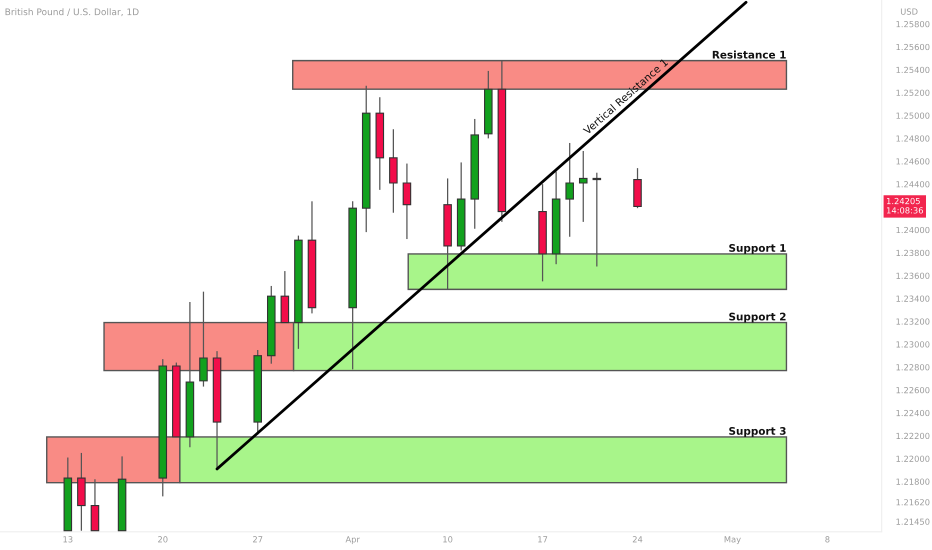 Image resolution: width=932 pixels, height=550 pixels. What do you see at coordinates (909, 11) in the screenshot?
I see `text: USD` at bounding box center [909, 11].